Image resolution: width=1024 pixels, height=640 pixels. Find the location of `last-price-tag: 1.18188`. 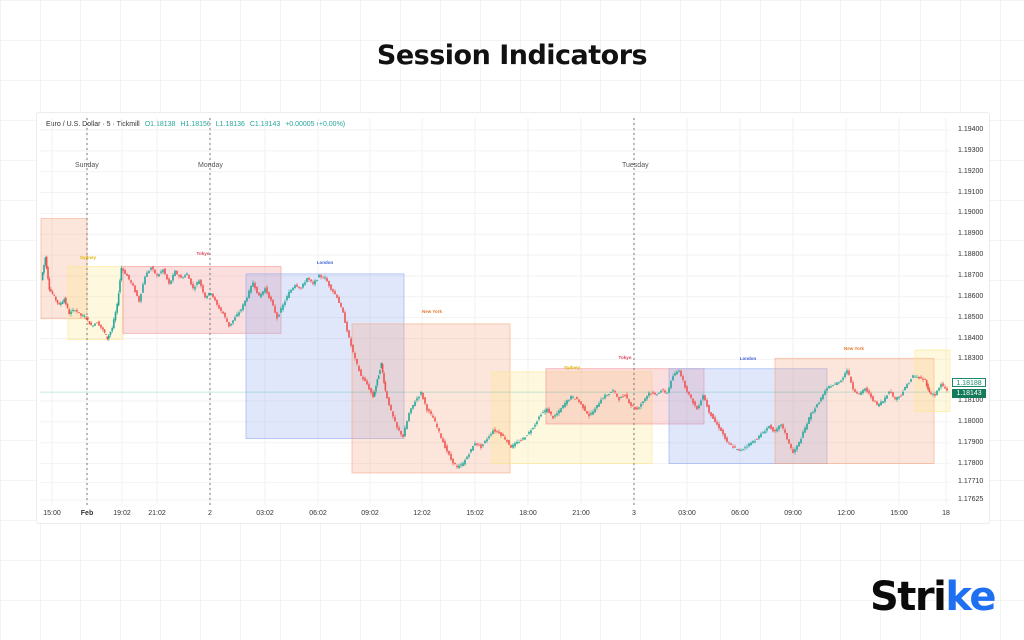

last-price-tag: 1.18188 is located at coordinates (969, 382).